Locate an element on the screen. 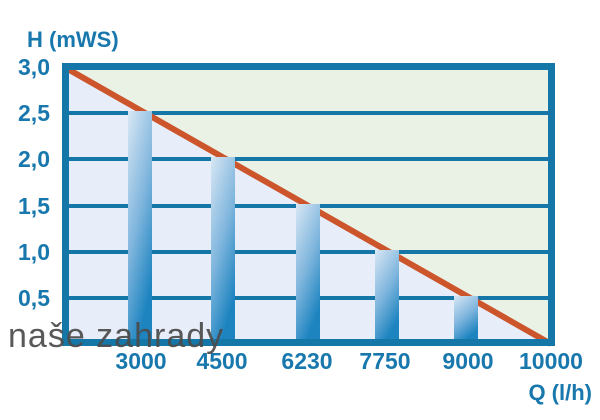  y-tick-3-0: 3,0 is located at coordinates (34, 67).